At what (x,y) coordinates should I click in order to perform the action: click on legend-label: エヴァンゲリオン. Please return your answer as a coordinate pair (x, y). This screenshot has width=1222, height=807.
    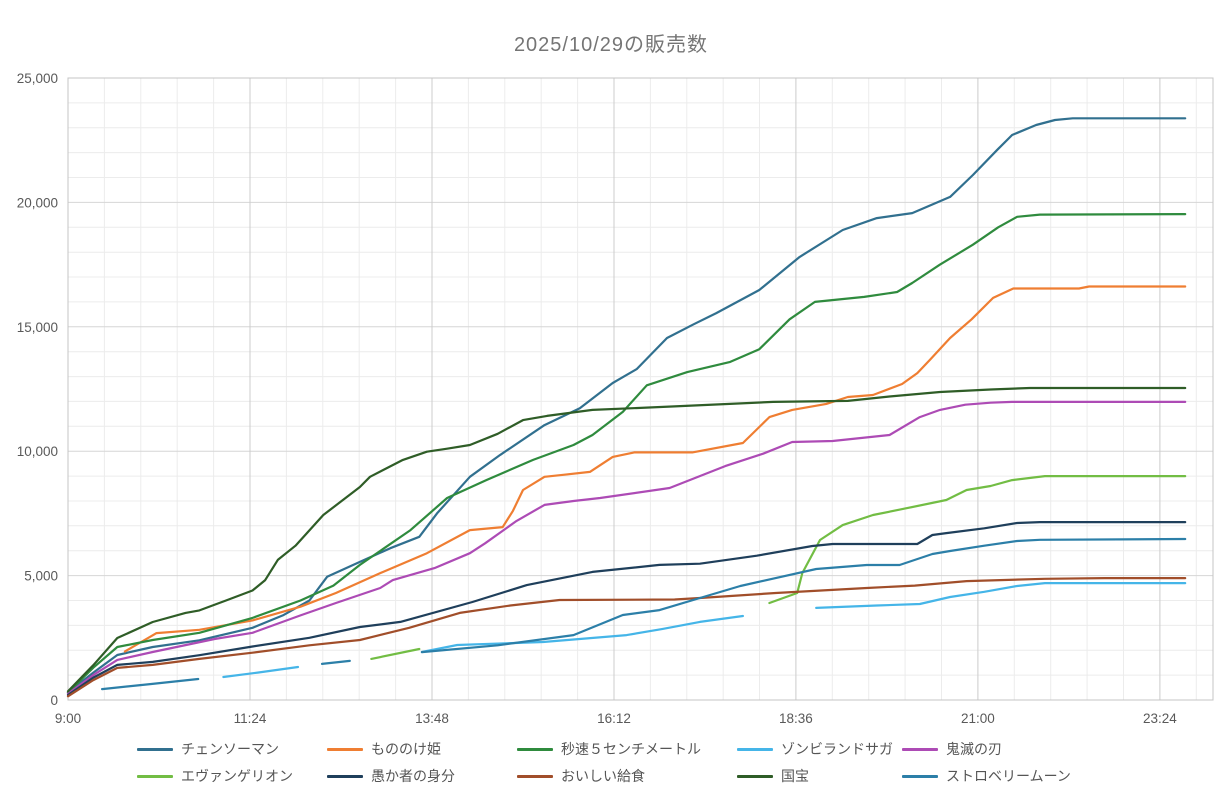
    Looking at the image, I should click on (237, 776).